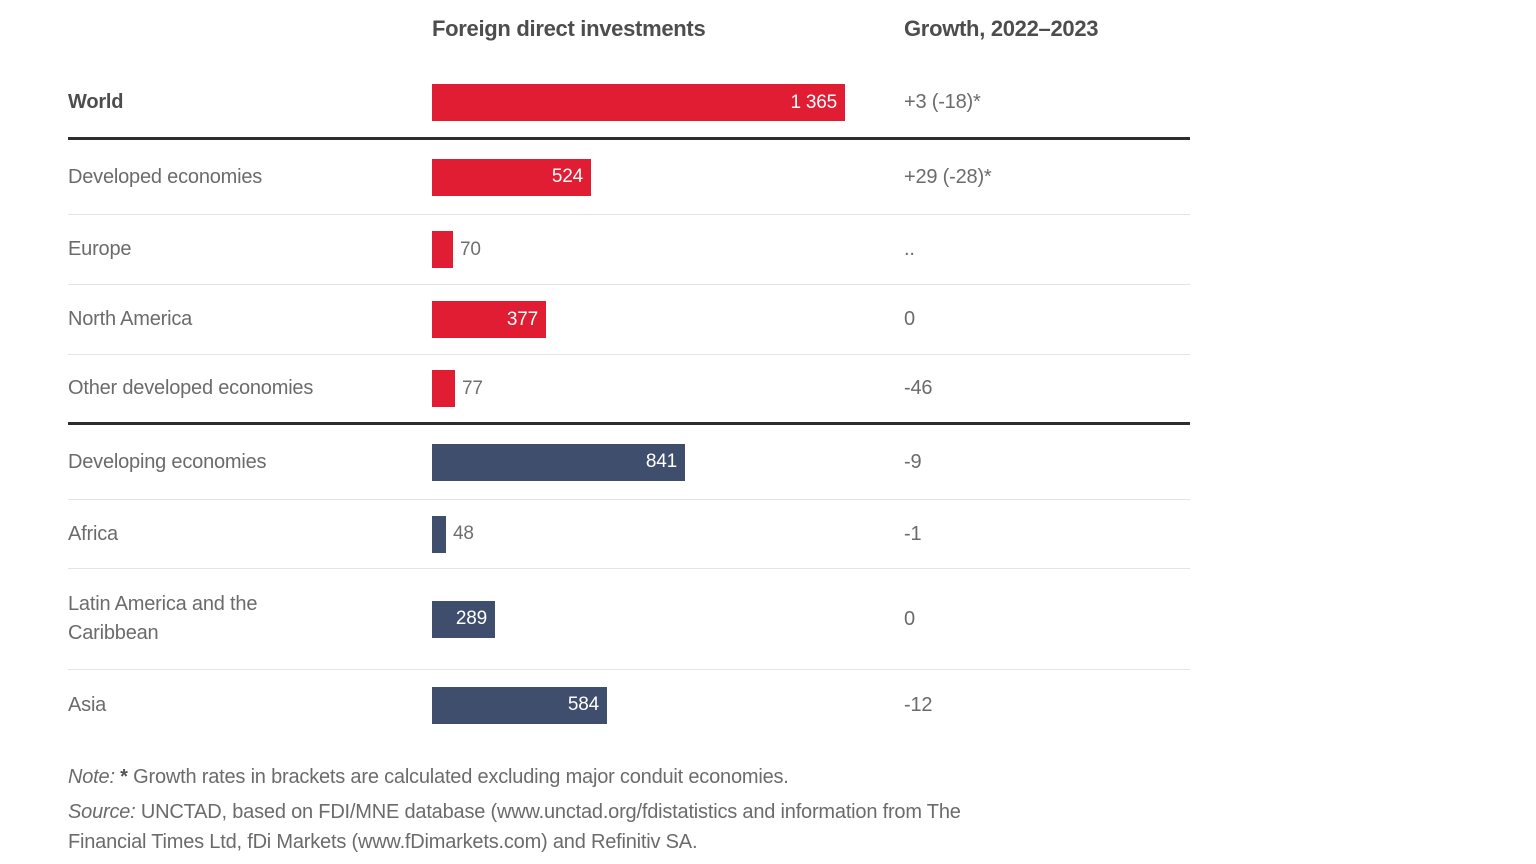  What do you see at coordinates (813, 102) in the screenshot?
I see `bar-value-label: 1 365` at bounding box center [813, 102].